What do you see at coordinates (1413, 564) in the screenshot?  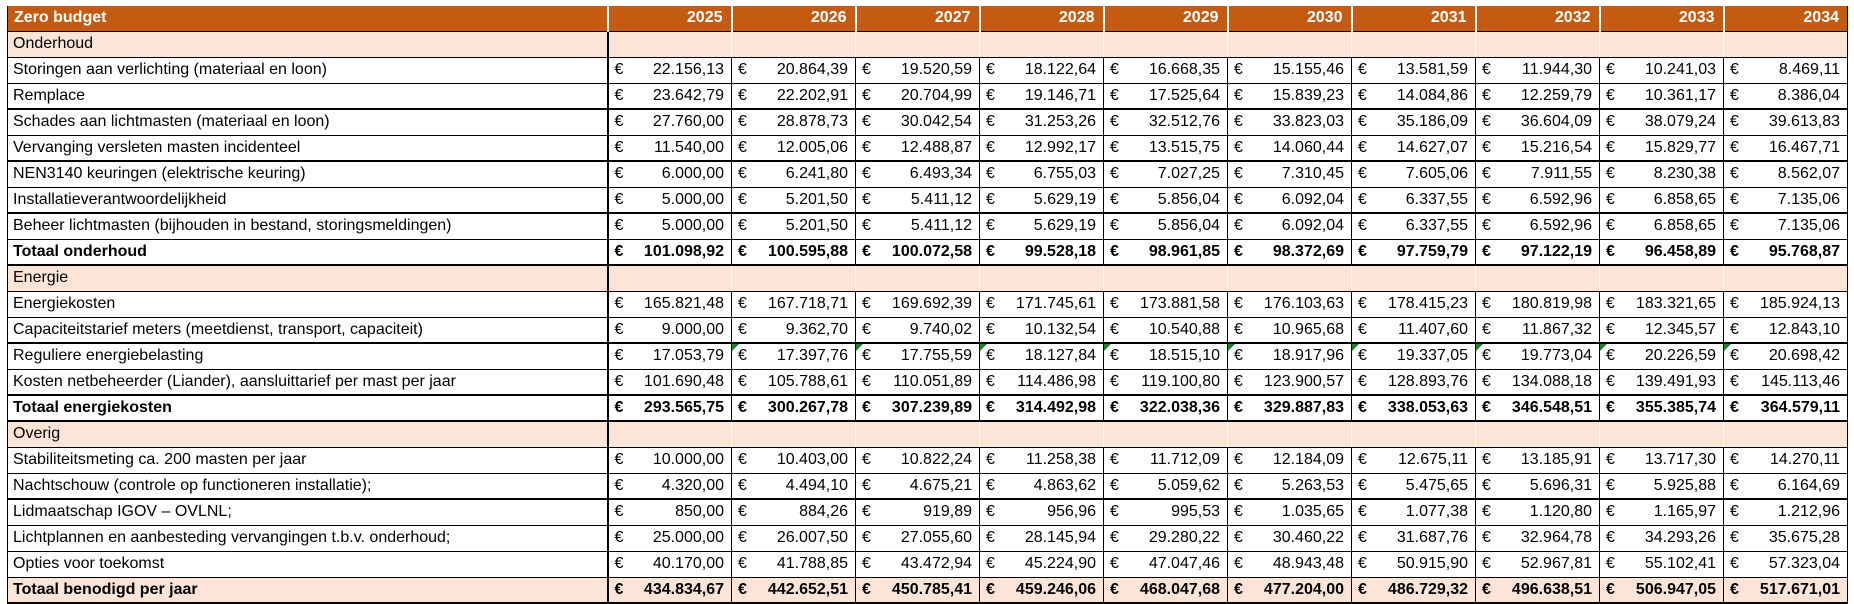 I see `money-cell: €50.915,90` at bounding box center [1413, 564].